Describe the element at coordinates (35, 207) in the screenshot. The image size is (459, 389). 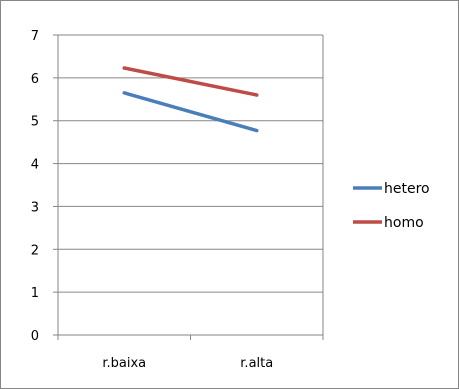
I see `y-tick-label-3: 3` at that location.